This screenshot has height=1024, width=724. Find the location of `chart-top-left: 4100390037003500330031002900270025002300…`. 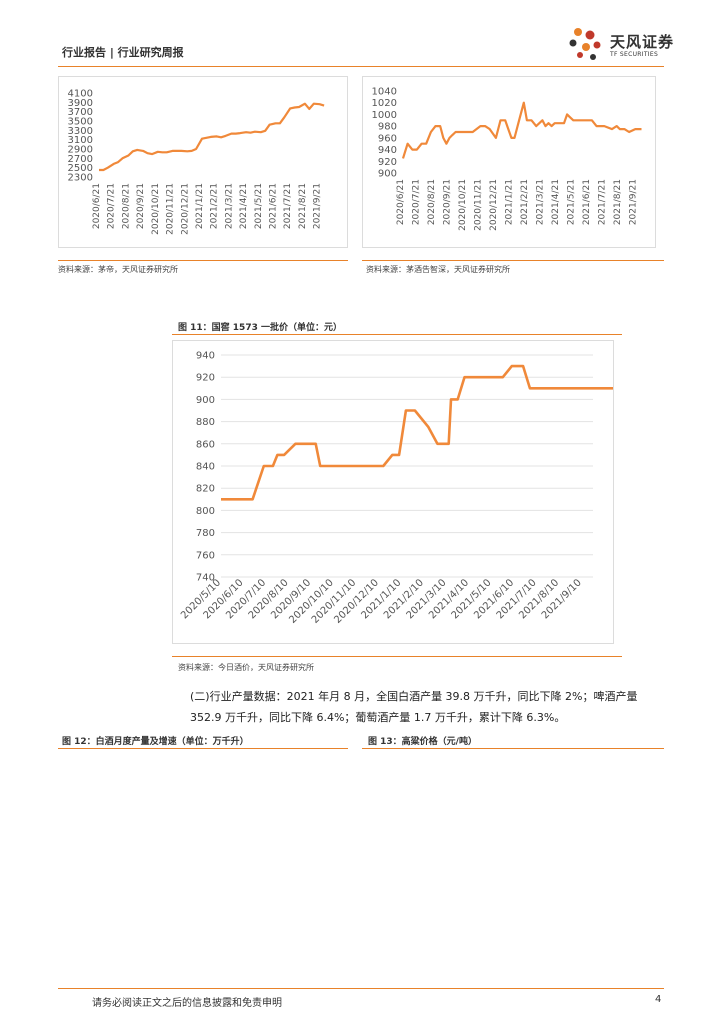

chart-top-left: 4100390037003500330031002900270025002300… is located at coordinates (196, 162).